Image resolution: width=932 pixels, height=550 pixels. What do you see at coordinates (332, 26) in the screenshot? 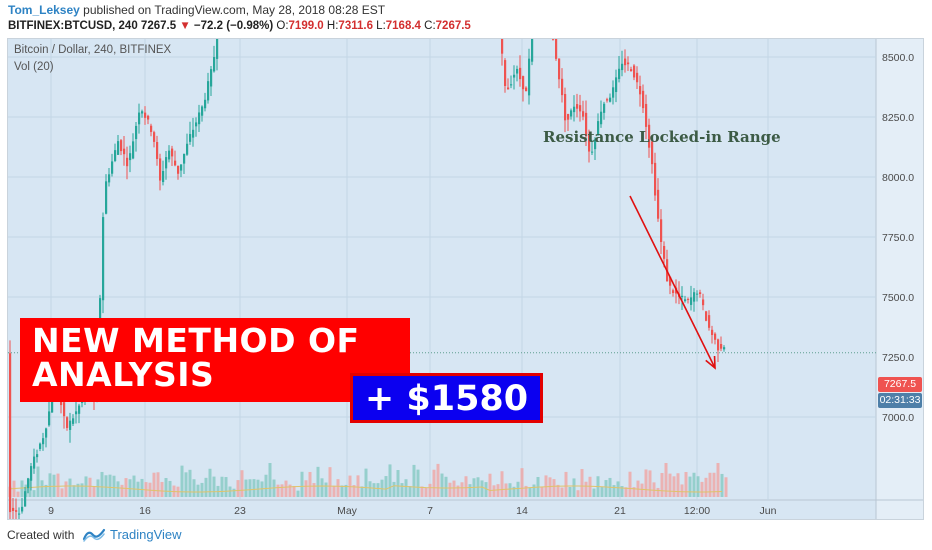
I see `high-label: H:` at bounding box center [332, 26].